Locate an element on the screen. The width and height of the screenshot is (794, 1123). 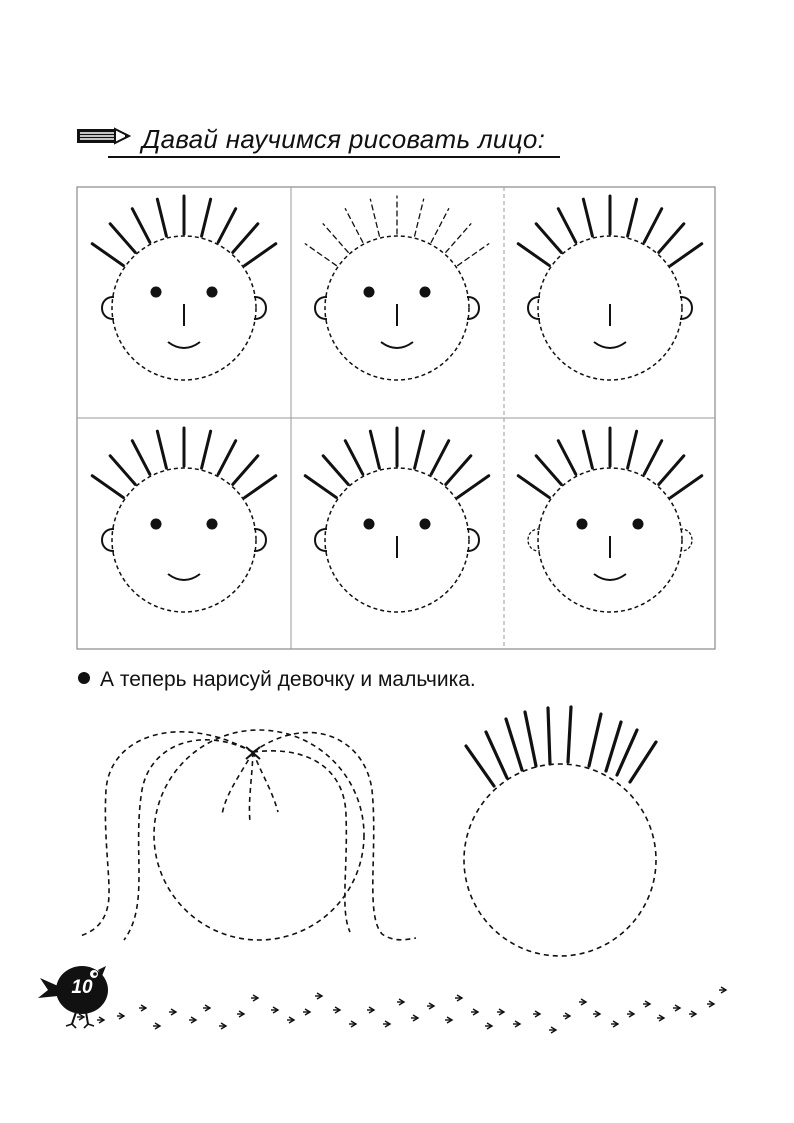
instruction: А теперь нарисуй девочку и мальчика. is located at coordinates (277, 683).